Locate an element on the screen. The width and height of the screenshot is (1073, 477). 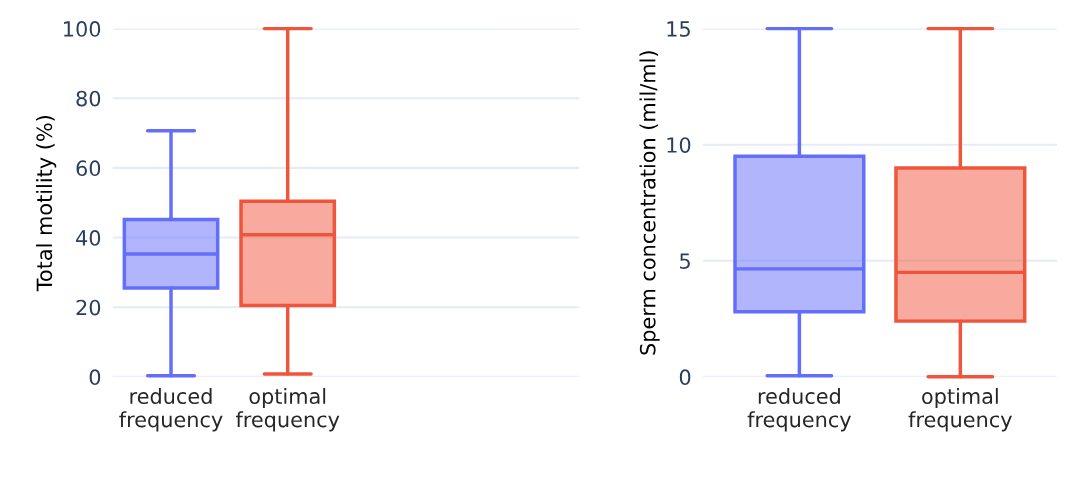
y-tick-label: 100 is located at coordinates (82, 29).